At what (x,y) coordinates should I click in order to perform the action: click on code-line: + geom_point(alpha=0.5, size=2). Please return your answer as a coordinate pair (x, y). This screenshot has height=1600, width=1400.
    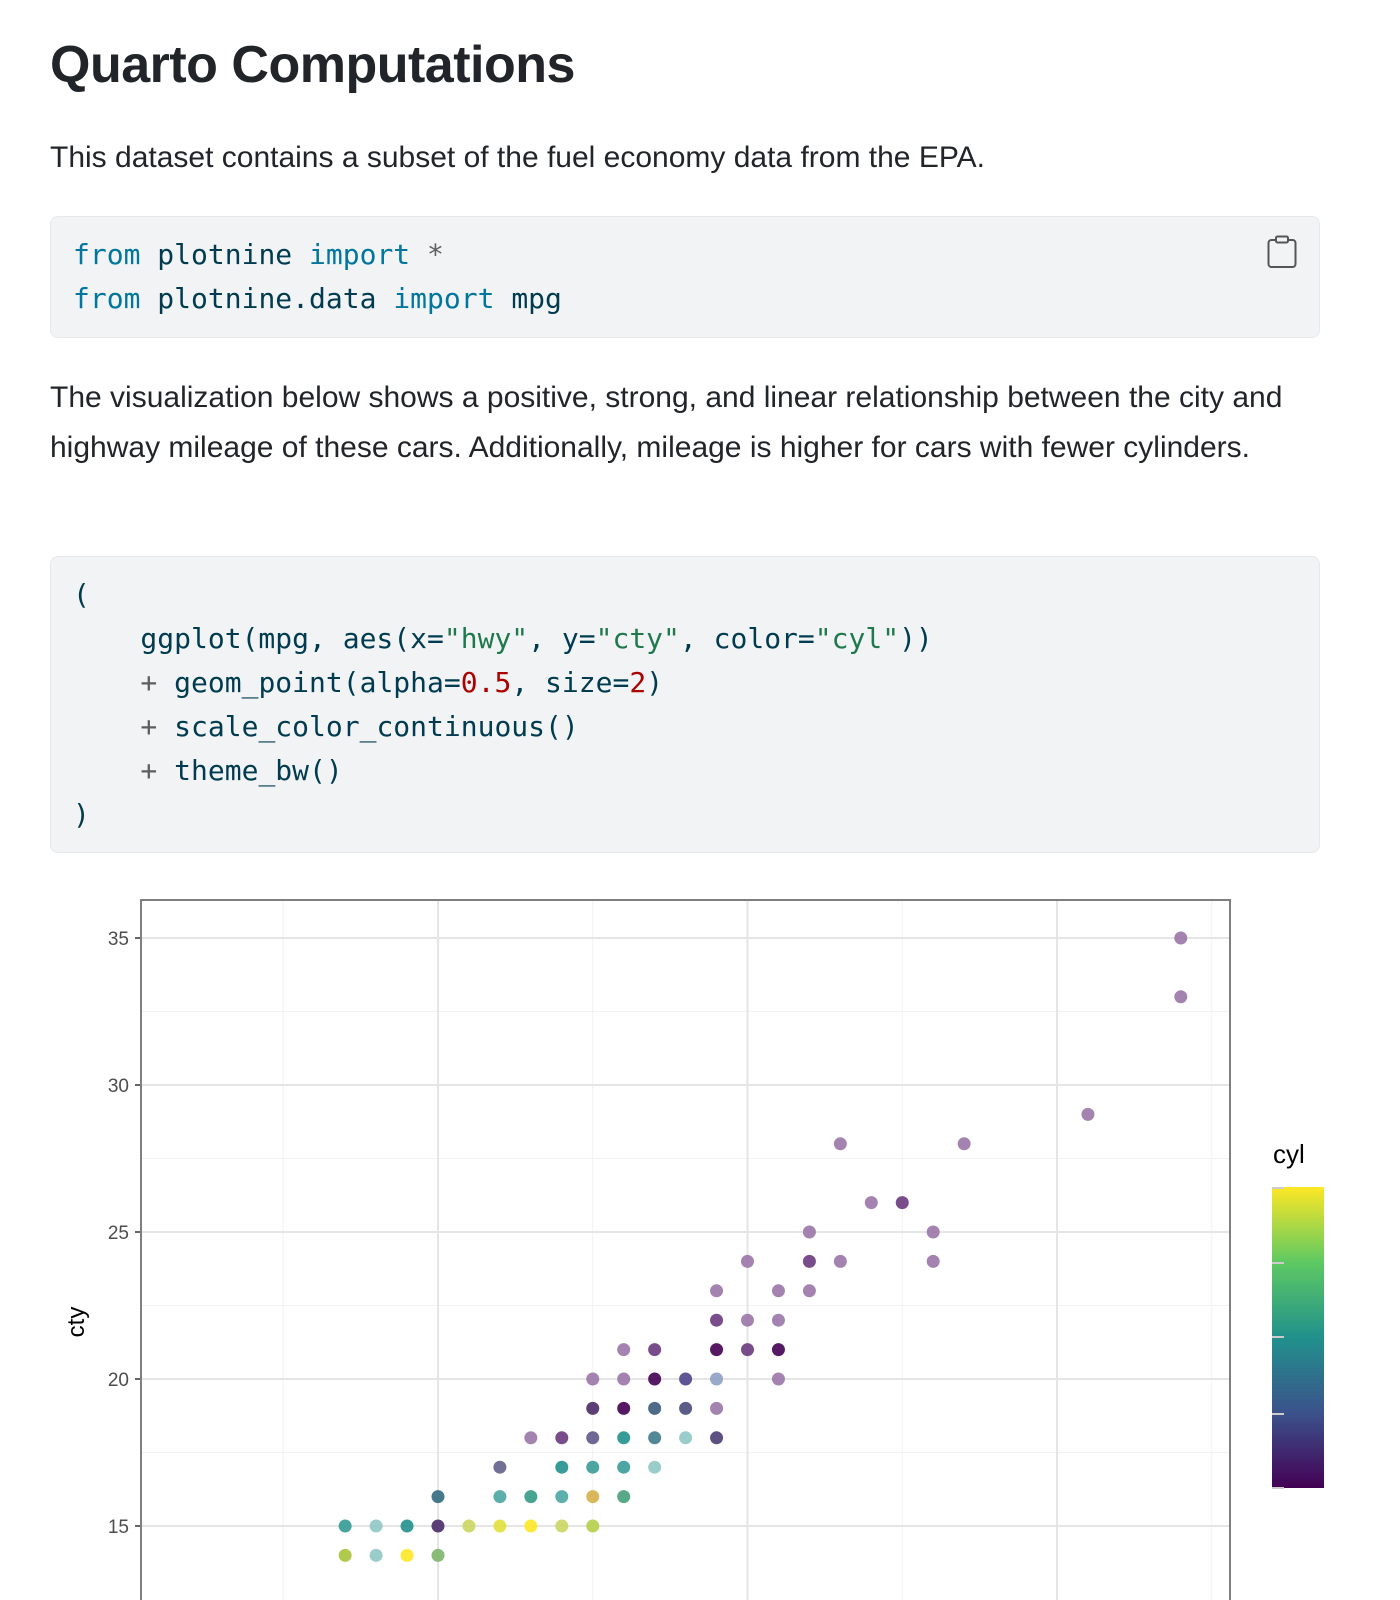
    Looking at the image, I should click on (685, 683).